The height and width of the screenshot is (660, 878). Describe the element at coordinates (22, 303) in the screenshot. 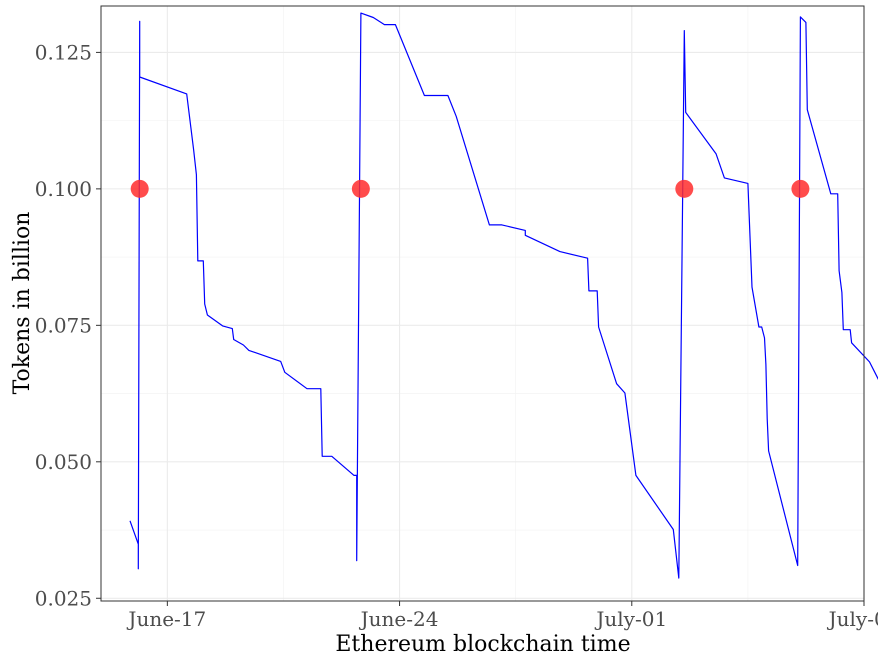

I see `y-axis-title: Tokens in billion` at that location.